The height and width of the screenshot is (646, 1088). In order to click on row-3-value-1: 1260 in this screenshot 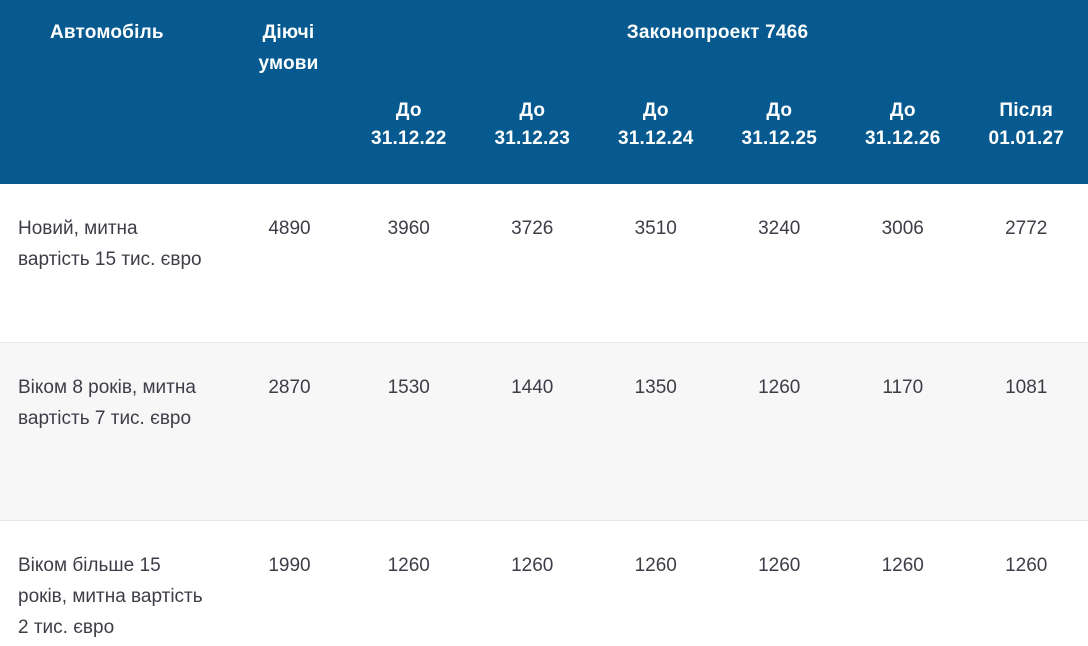, I will do `click(409, 583)`.